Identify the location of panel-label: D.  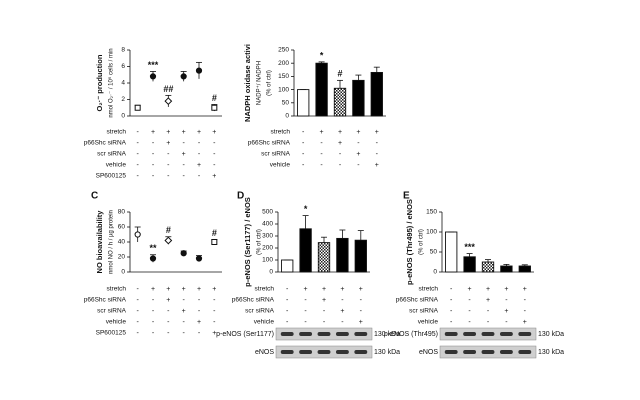
(240, 196).